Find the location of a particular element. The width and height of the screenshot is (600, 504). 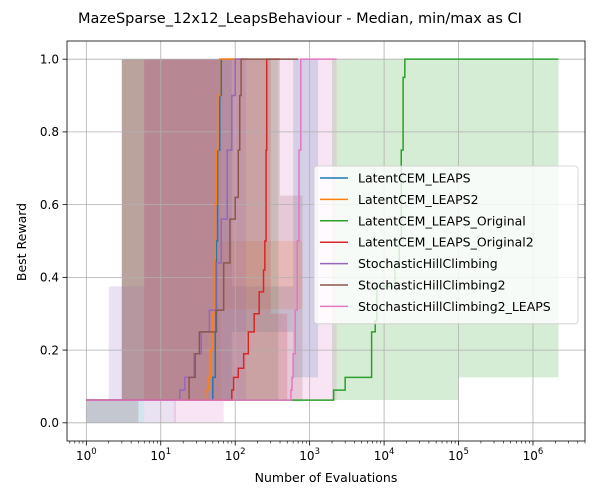

legend-label: LatentCEM_LEAPS2 is located at coordinates (418, 199).